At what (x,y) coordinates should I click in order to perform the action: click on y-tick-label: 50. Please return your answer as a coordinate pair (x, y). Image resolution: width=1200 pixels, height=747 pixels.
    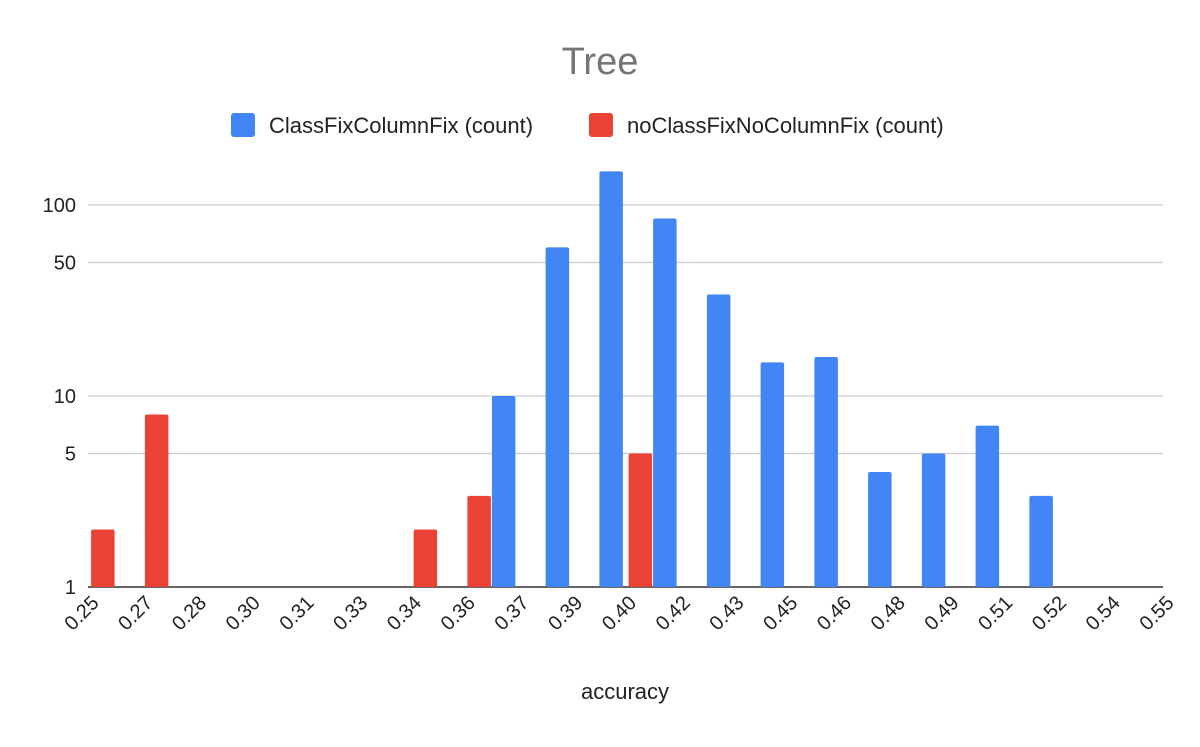
    Looking at the image, I should click on (65, 263).